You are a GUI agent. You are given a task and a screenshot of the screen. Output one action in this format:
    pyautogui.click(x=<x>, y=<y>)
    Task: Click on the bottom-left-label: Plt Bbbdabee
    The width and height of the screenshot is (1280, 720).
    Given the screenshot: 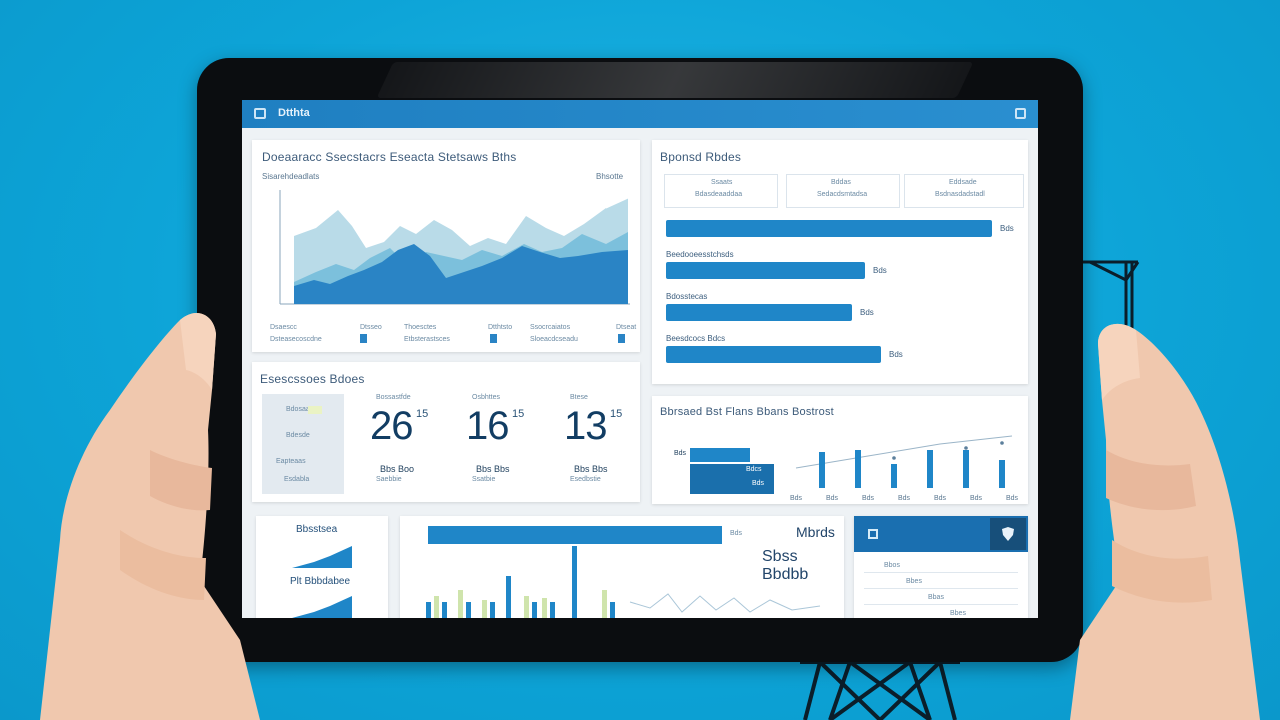 What is the action you would take?
    pyautogui.click(x=320, y=581)
    